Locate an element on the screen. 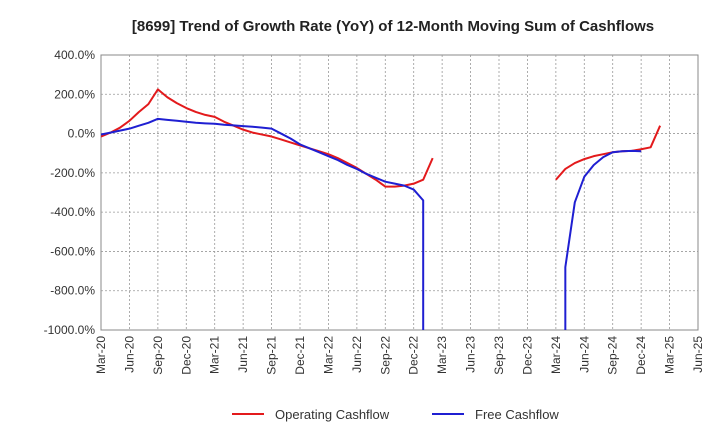  x-tick-label: Jun-24 is located at coordinates (584, 354).